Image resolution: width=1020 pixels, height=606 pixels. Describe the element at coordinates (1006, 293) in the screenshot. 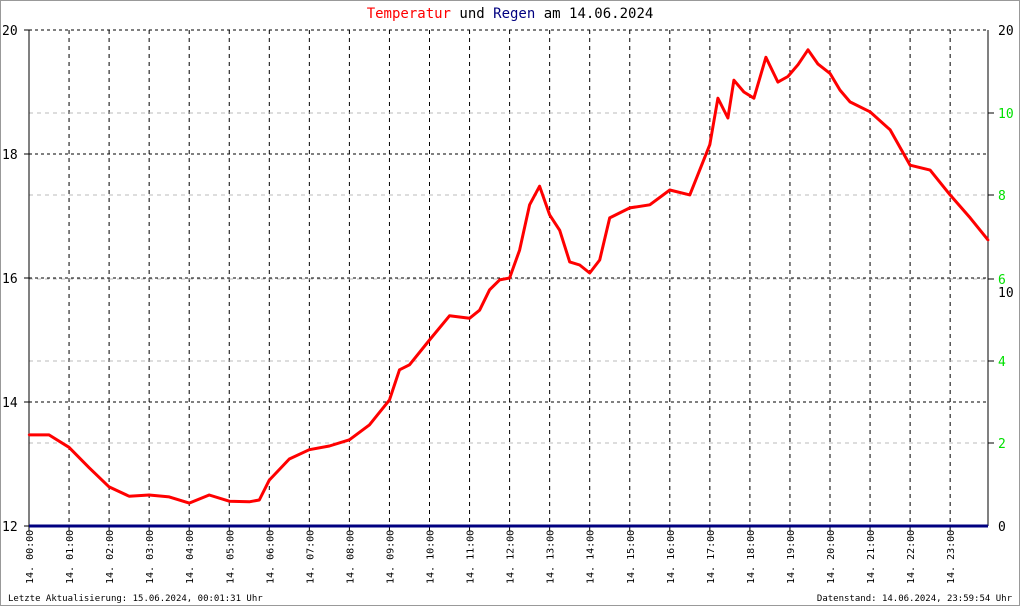

I see `y-right-tick-label: 10` at that location.